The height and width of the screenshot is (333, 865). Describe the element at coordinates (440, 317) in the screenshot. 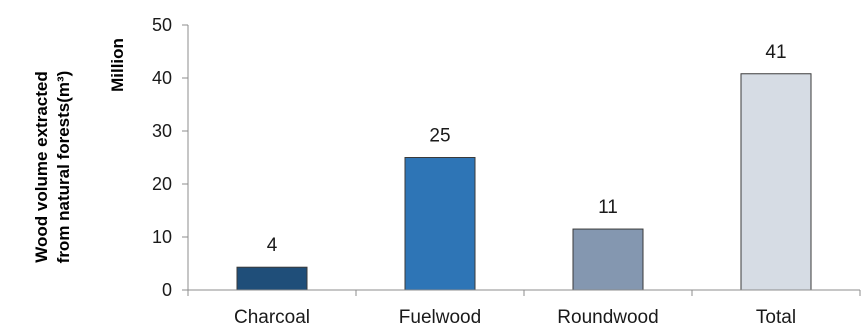

I see `x-category-label: Fuelwood` at that location.